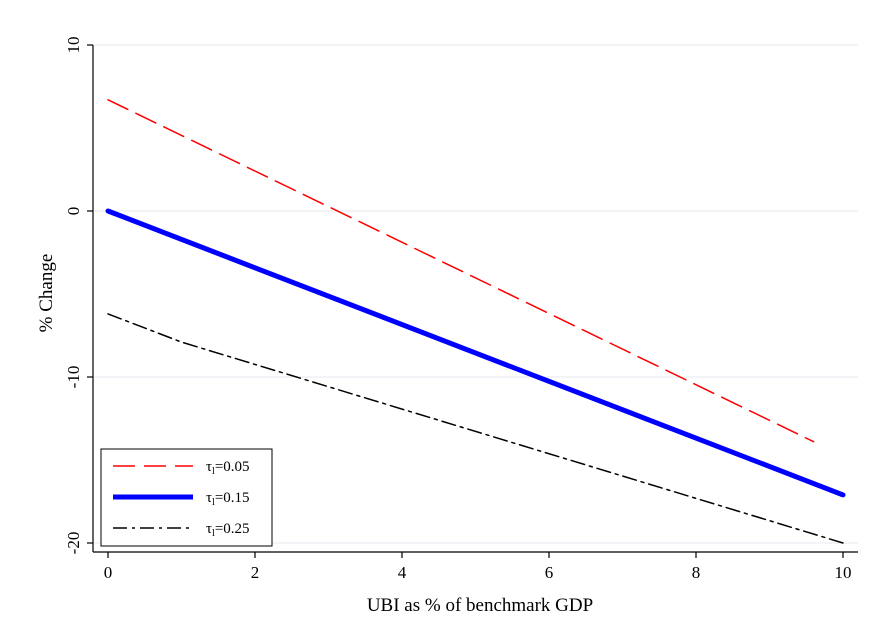  I want to click on y-tick-label-3: 10, so click(73, 45).